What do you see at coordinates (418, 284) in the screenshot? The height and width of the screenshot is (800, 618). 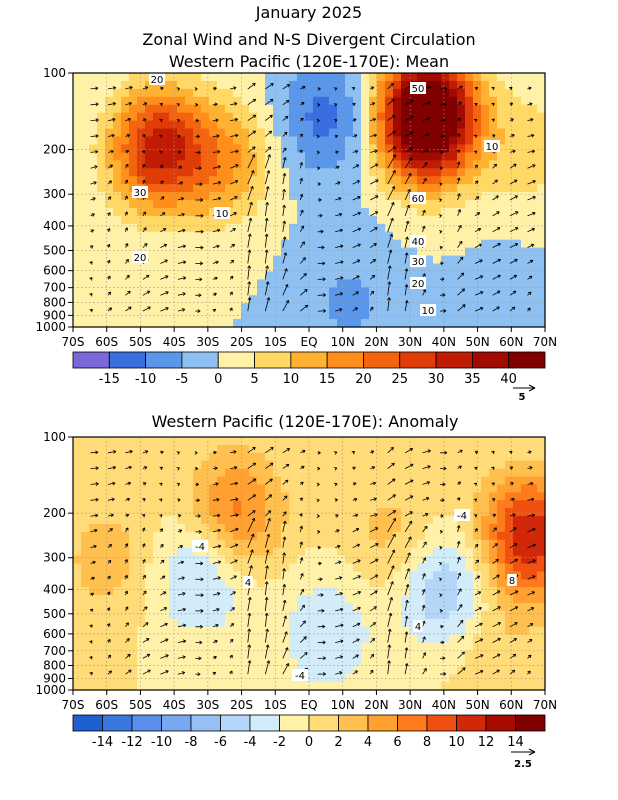 I see `contour-label: 20` at bounding box center [418, 284].